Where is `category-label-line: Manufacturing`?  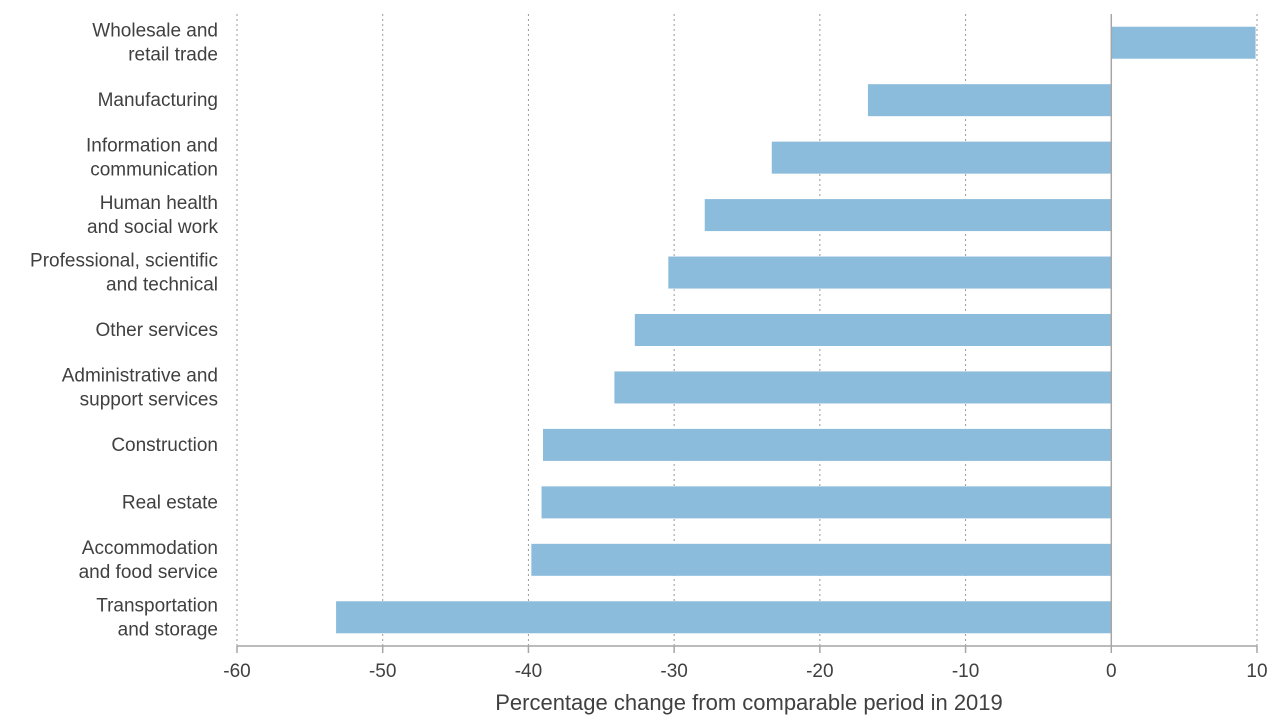 category-label-line: Manufacturing is located at coordinates (158, 100).